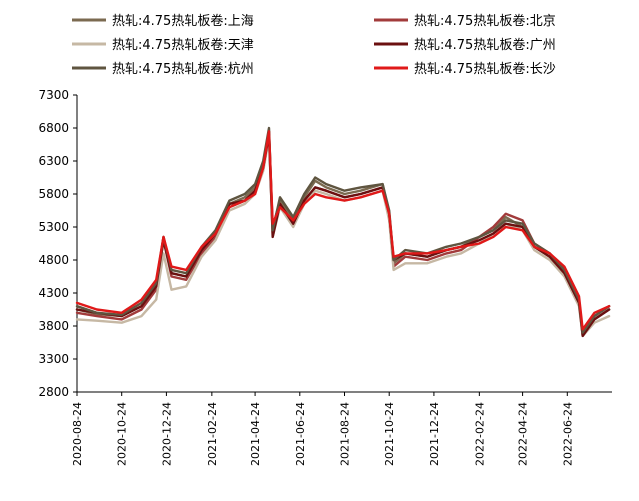 This screenshot has height=501, width=639. What do you see at coordinates (53, 359) in the screenshot?
I see `y-tick-label: 3300` at bounding box center [53, 359].